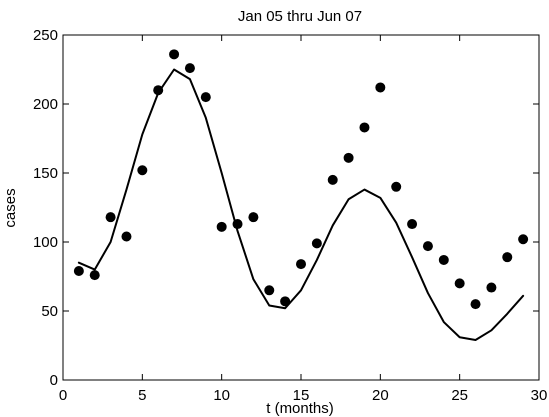 The image size is (549, 417). Describe the element at coordinates (221, 395) in the screenshot. I see `x-tick-label-2: 10` at that location.